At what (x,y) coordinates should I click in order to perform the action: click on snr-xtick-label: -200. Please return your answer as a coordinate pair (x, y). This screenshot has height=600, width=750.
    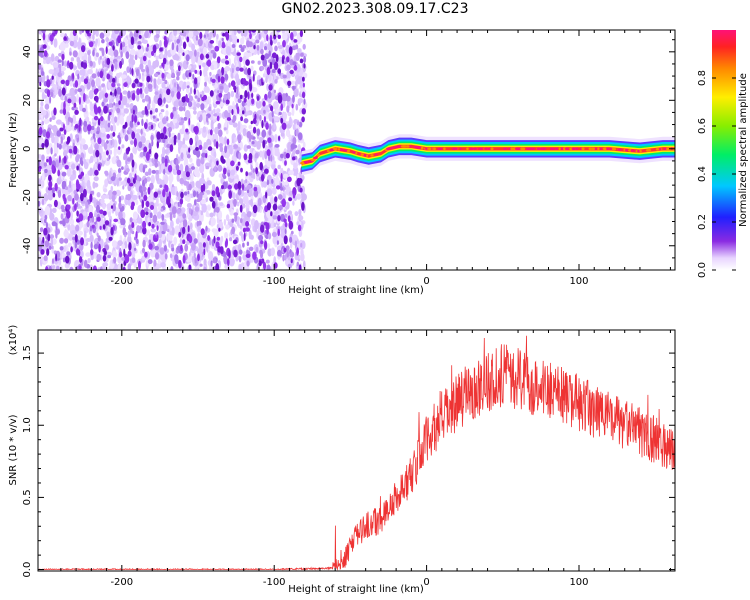
    Looking at the image, I should click on (121, 582).